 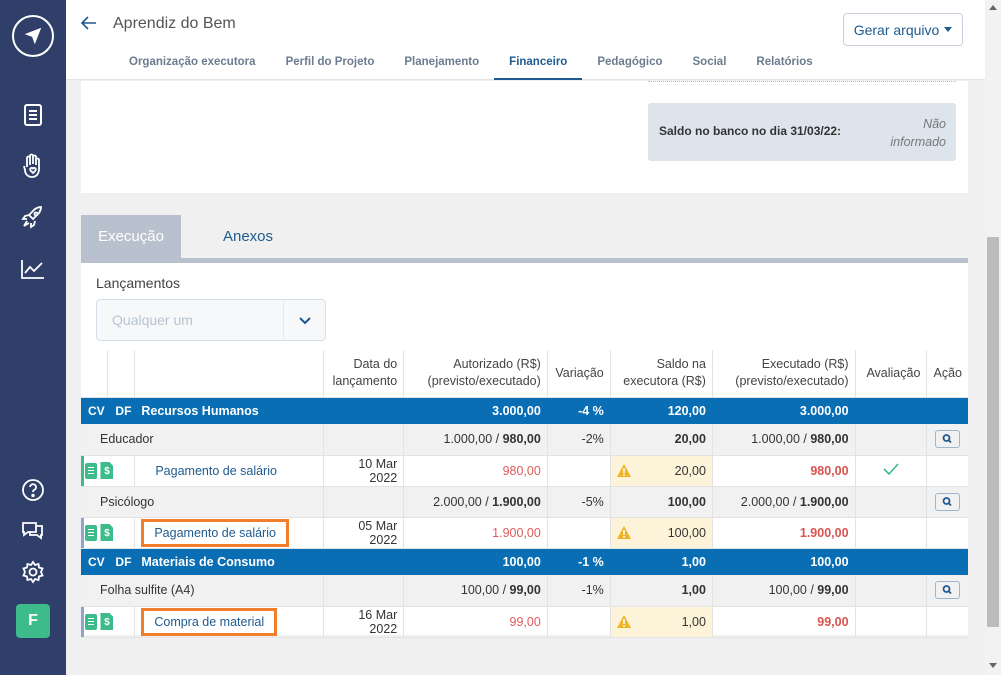 I want to click on chat-icon, so click(x=33, y=530).